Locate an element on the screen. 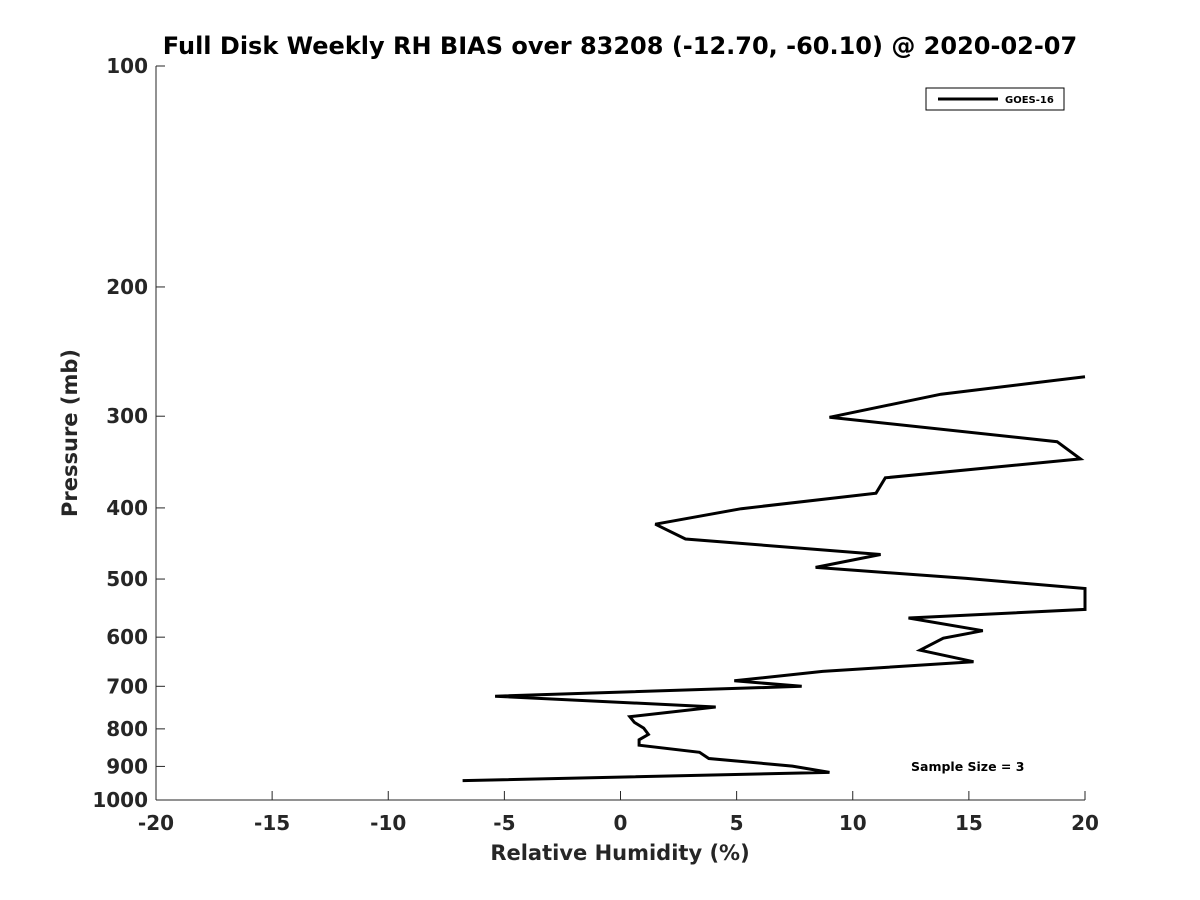 The image size is (1200, 900). y-axis: 100 200 300 400 500 600 700 800 900 1000 is located at coordinates (128, 433).